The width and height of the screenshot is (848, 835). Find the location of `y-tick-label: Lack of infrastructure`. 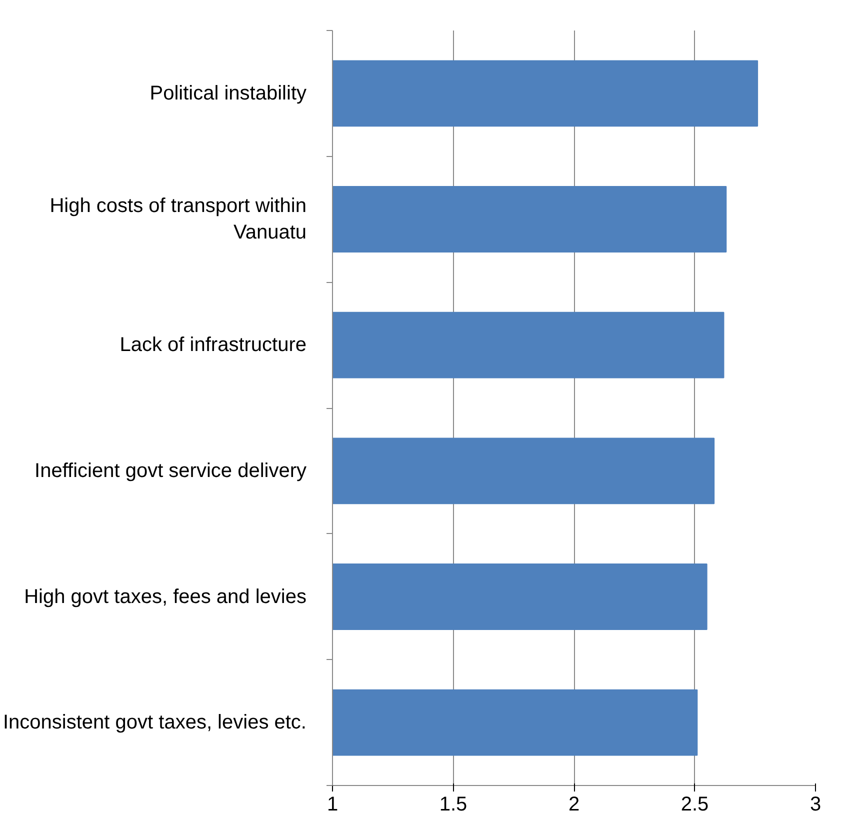

y-tick-label: Lack of infrastructure is located at coordinates (213, 345).